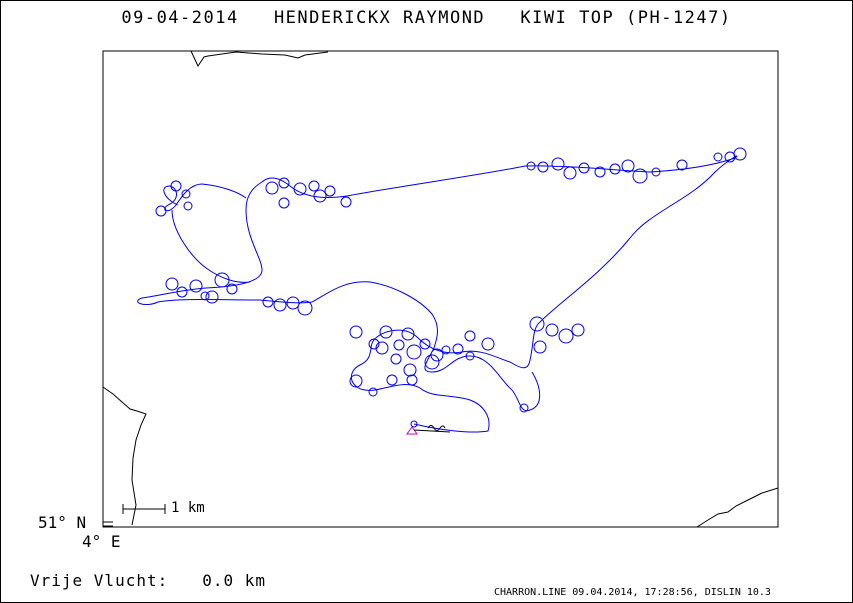 Image resolution: width=853 pixels, height=603 pixels. Describe the element at coordinates (99, 580) in the screenshot. I see `distance-label: Vrije Vlucht:` at that location.